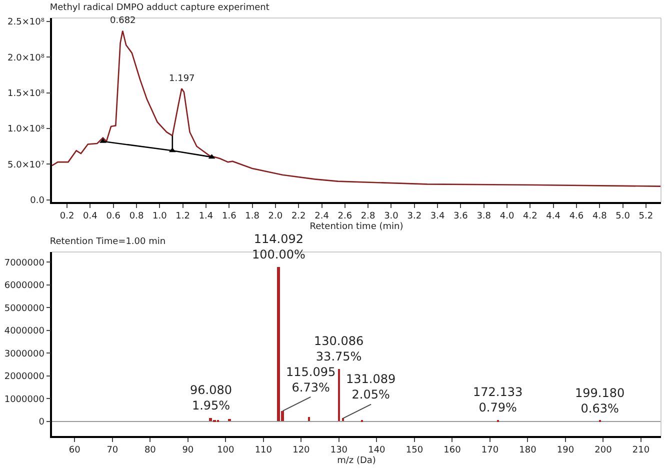 The image size is (665, 469). What do you see at coordinates (498, 400) in the screenshot?
I see `annotation: 172.133 0.79%` at bounding box center [498, 400].